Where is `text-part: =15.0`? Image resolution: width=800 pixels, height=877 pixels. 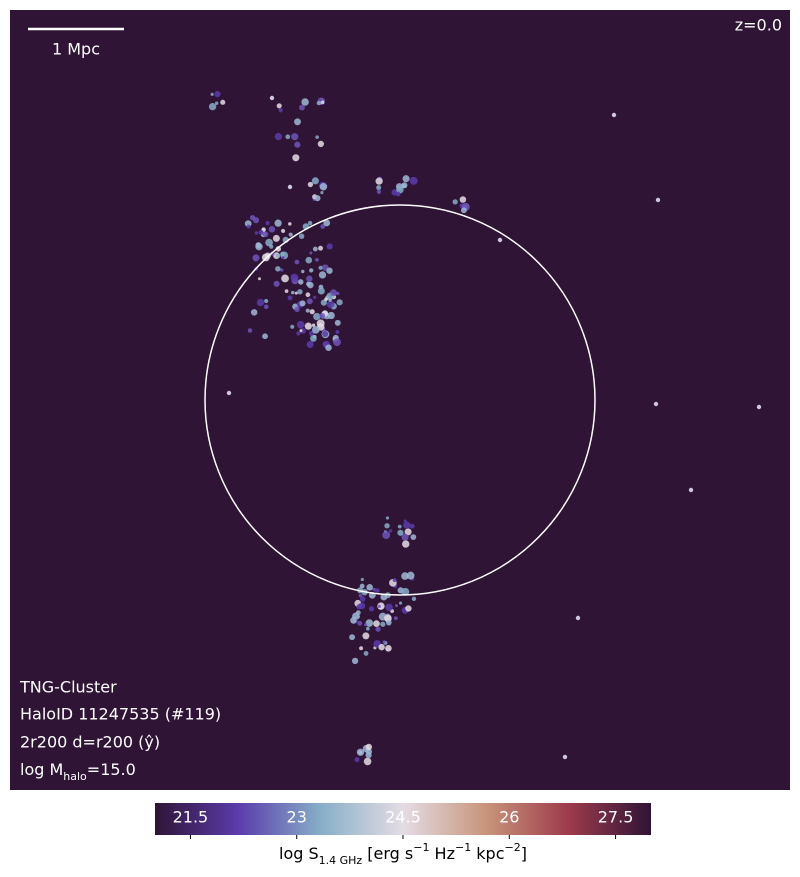
text-part: =15.0 is located at coordinates (111, 769).